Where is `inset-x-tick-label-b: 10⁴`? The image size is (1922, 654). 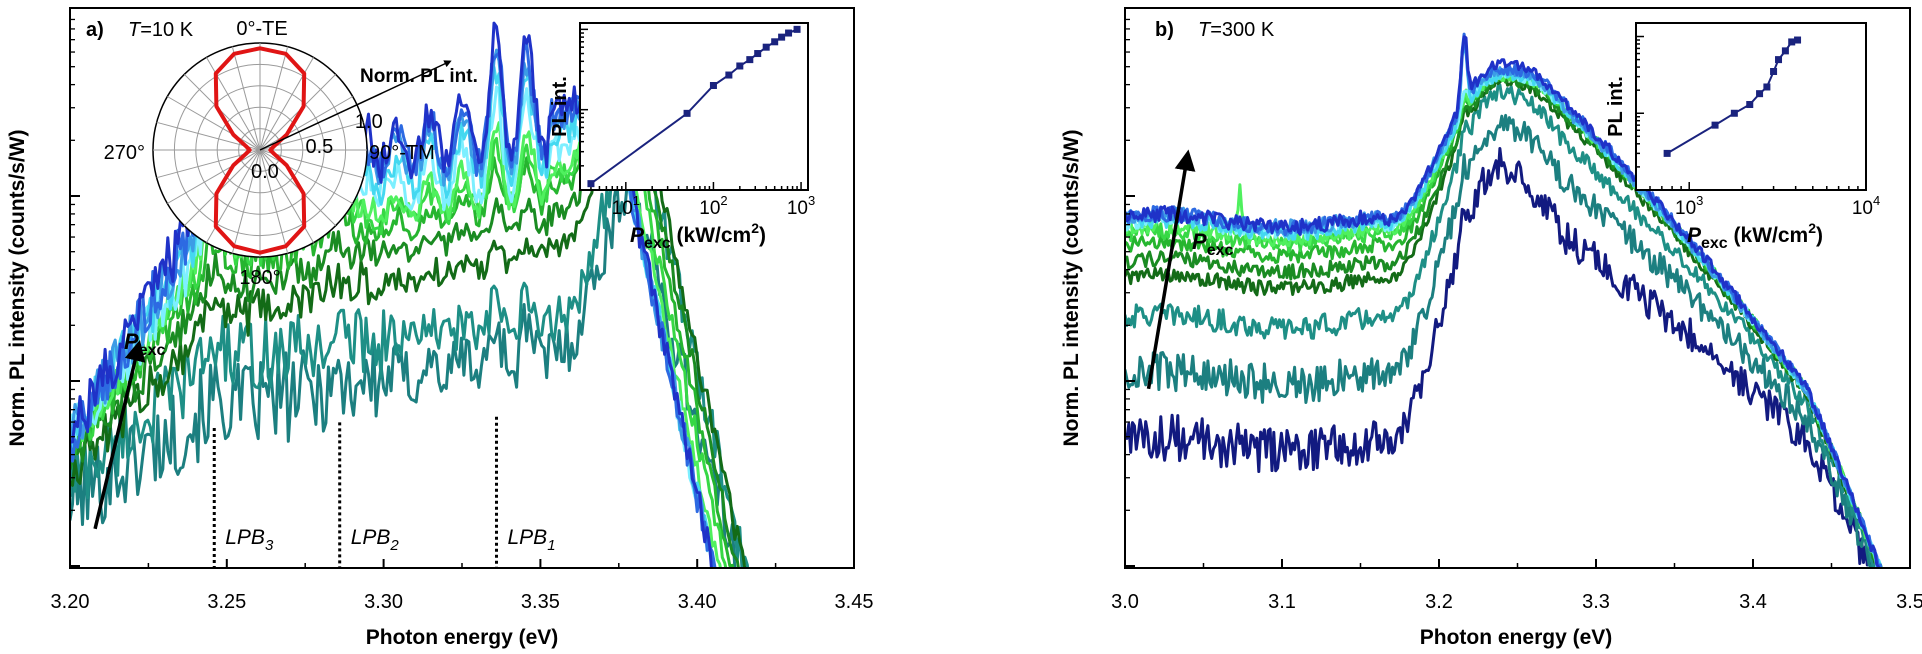
inset-x-tick-label-b: 10⁴ is located at coordinates (1866, 206).